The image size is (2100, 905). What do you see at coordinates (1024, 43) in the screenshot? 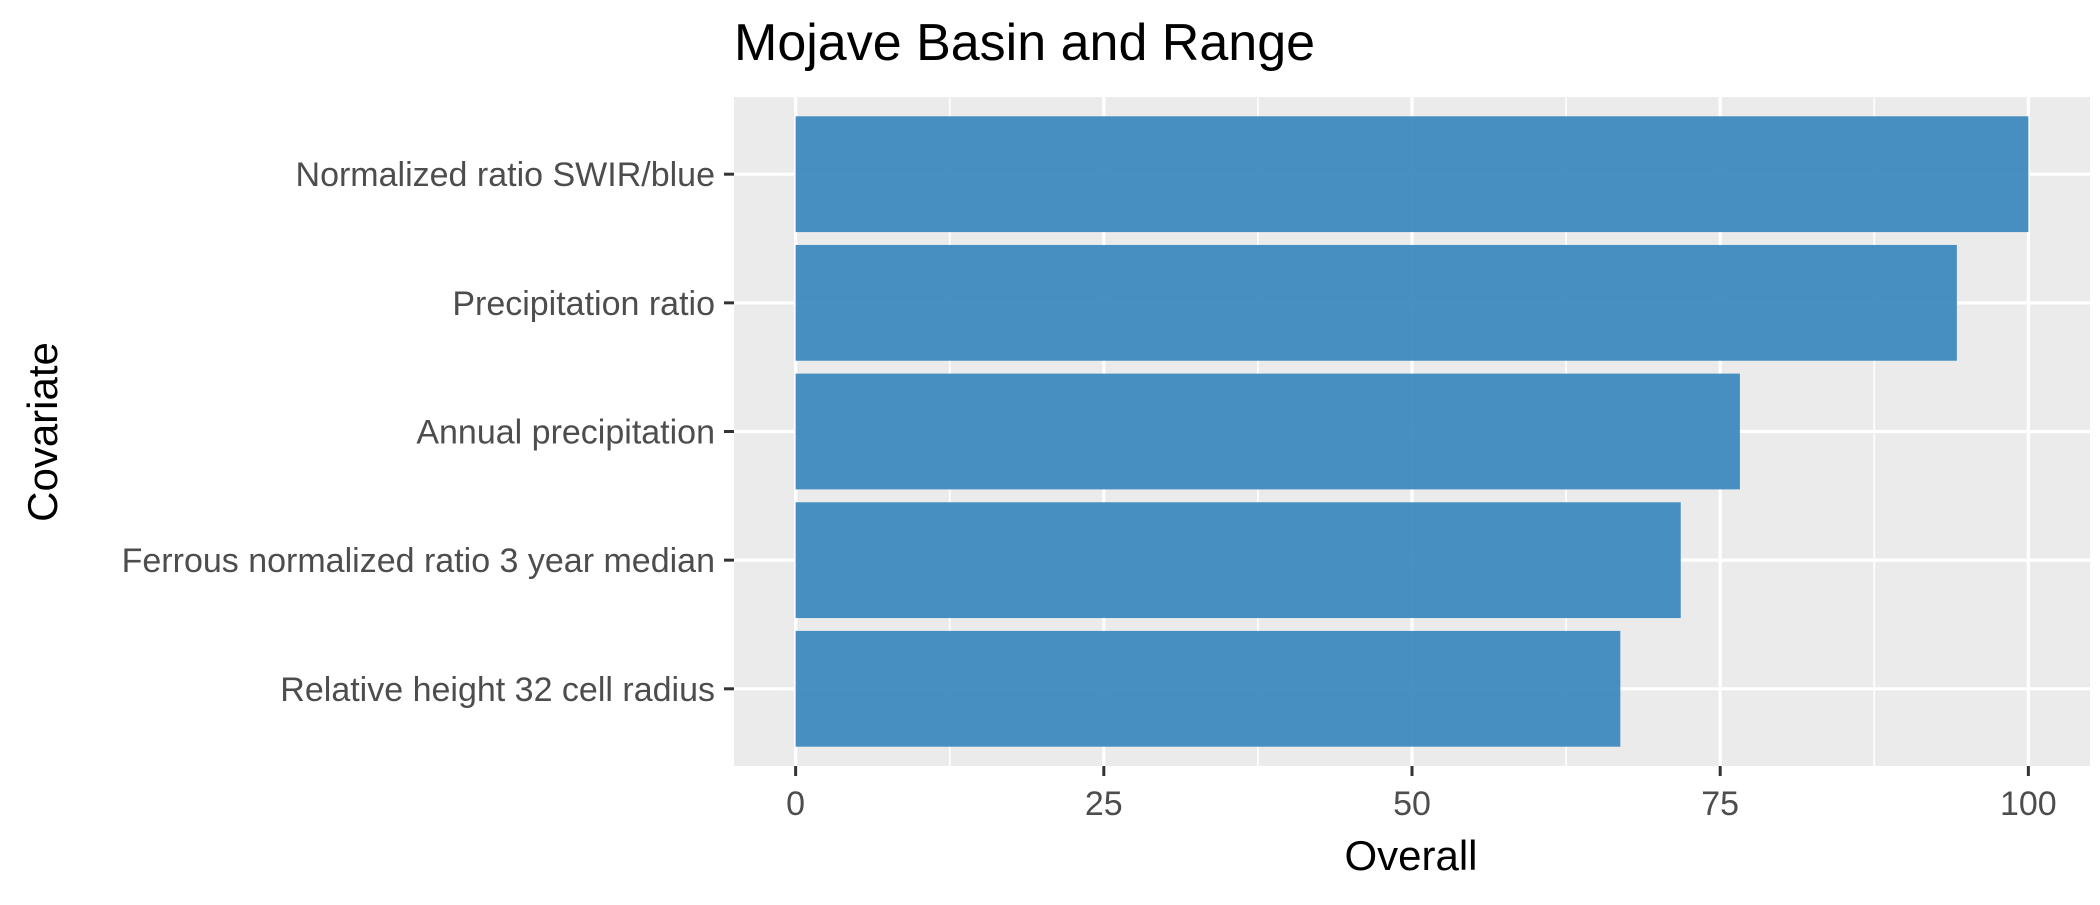
I see `chart-title: Mojave Basin and Range` at bounding box center [1024, 43].